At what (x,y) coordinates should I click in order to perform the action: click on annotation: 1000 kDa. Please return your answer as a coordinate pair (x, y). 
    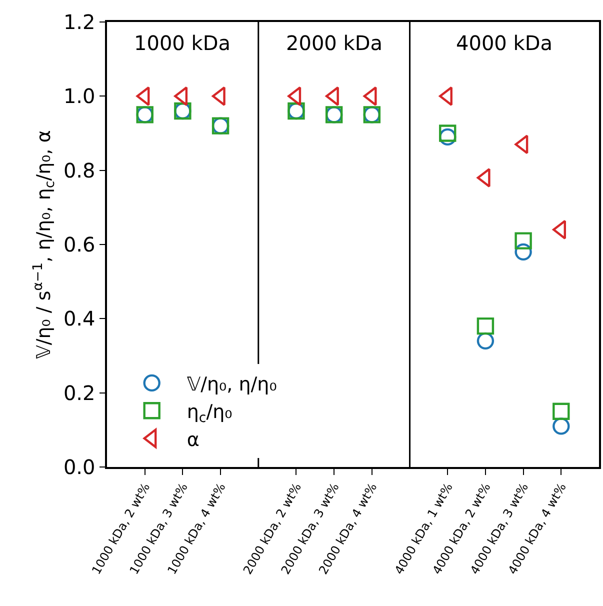
    Looking at the image, I should click on (182, 43).